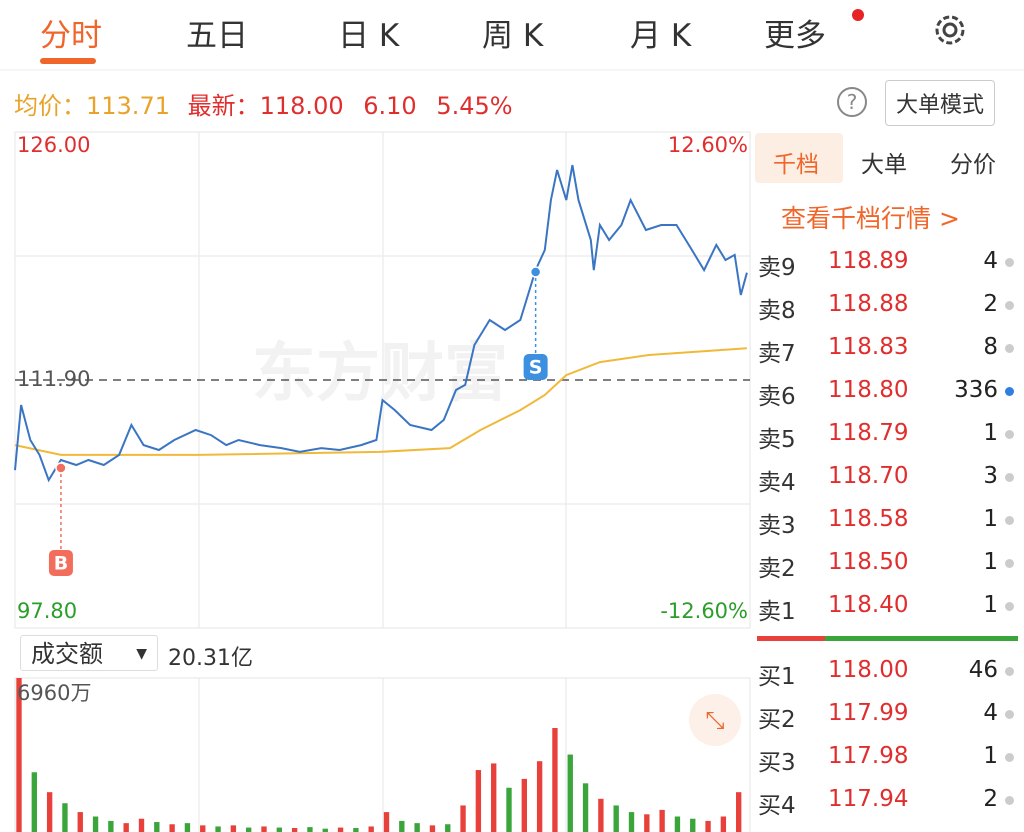 This screenshot has height=832, width=1024. What do you see at coordinates (990, 261) in the screenshot?
I see `book-qty: 4` at bounding box center [990, 261].